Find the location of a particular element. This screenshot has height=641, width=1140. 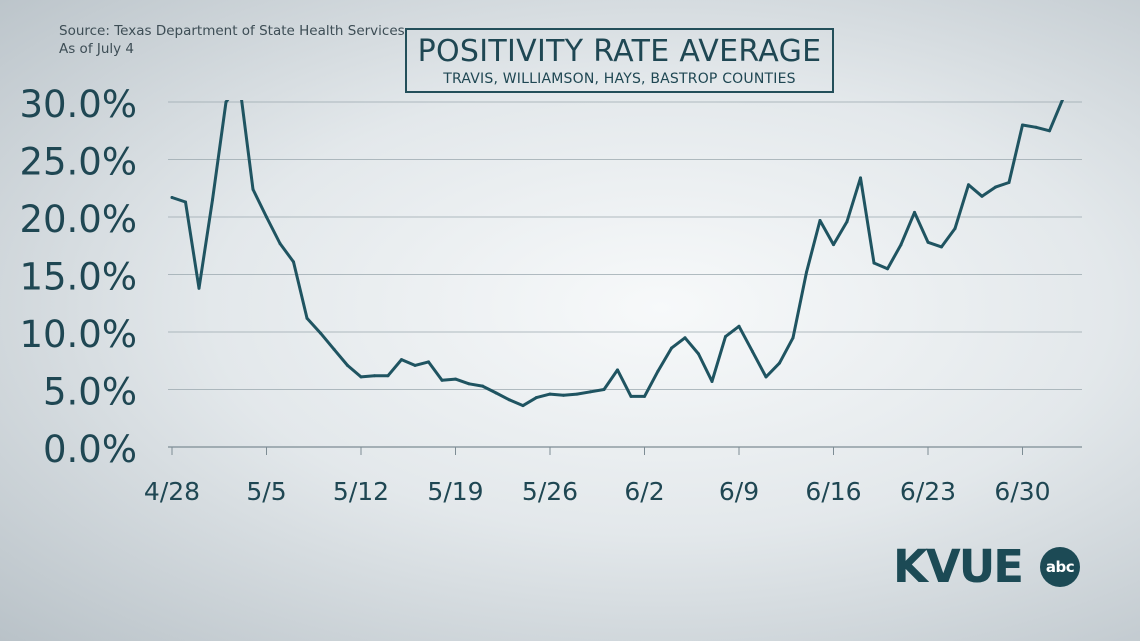

y-axis-labels: 0.0% 5.0% 10.0% 15.0% 20.0% 25.0% 30.0% is located at coordinates (78, 277).